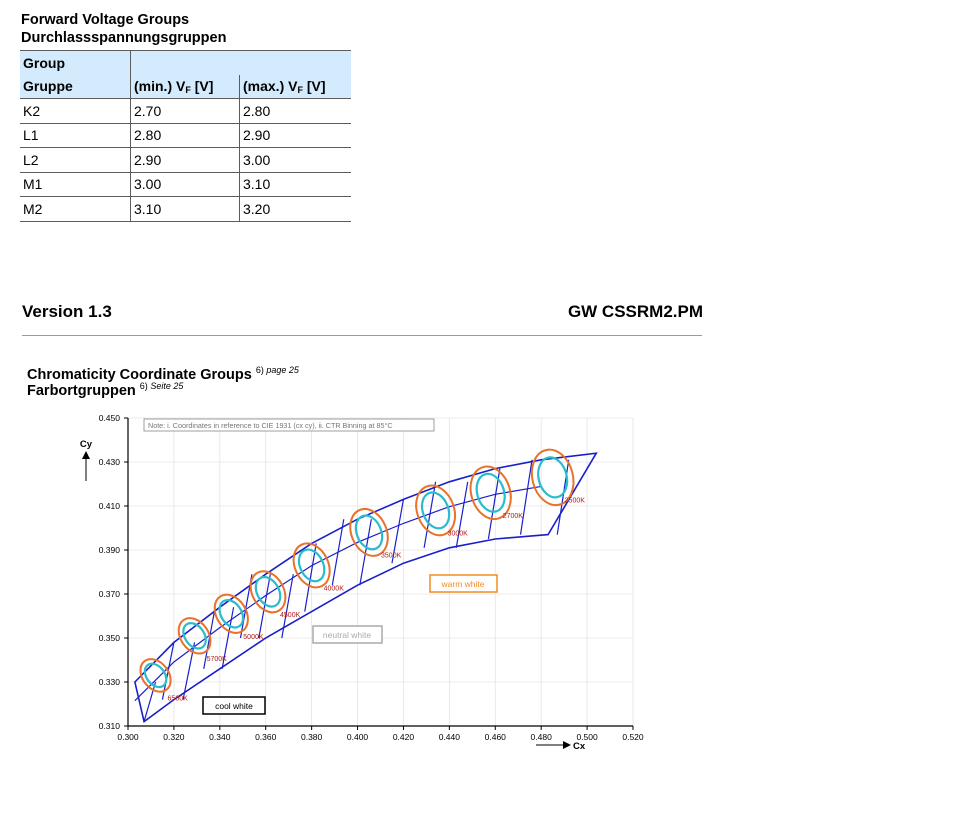 The height and width of the screenshot is (821, 955). I want to click on y-tick-label: 0.370, so click(110, 594).